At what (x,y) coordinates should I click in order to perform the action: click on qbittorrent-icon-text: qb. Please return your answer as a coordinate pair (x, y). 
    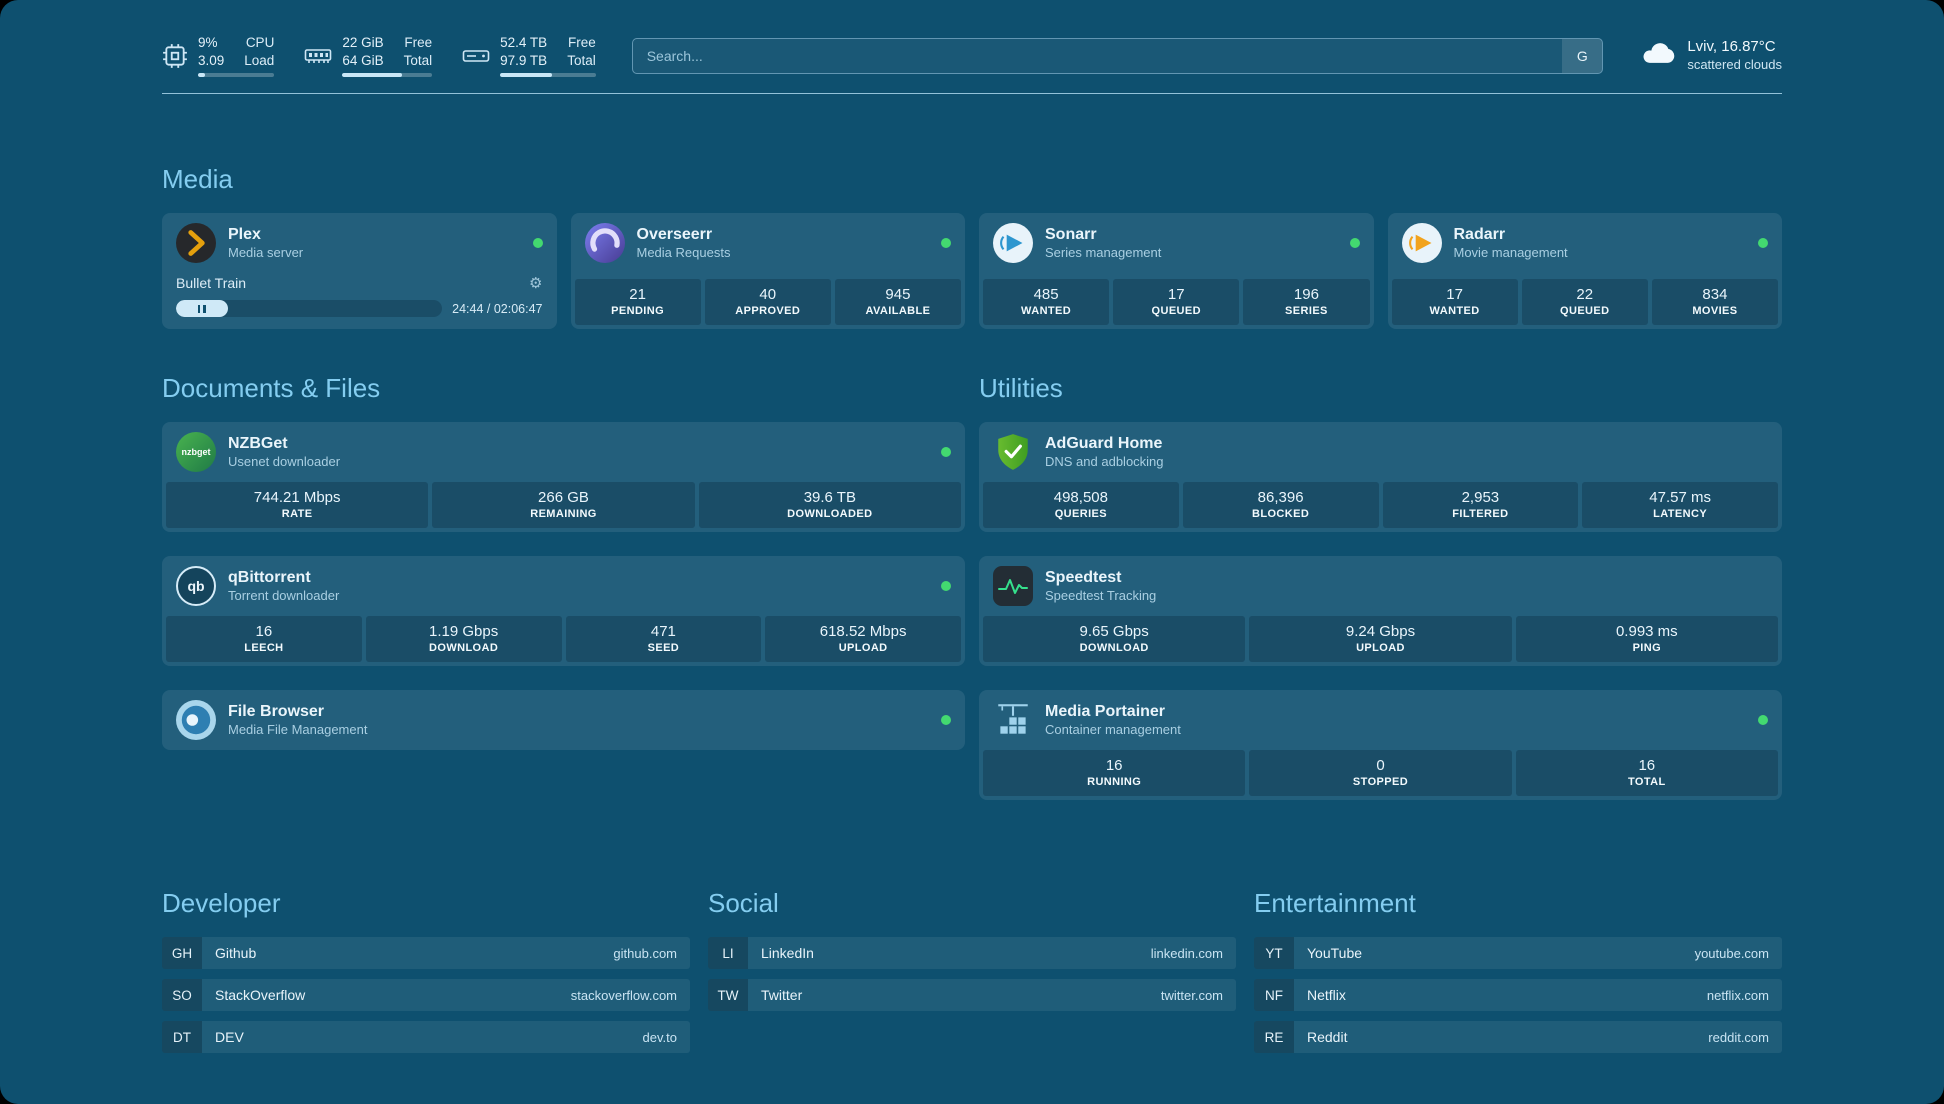
    Looking at the image, I should click on (196, 586).